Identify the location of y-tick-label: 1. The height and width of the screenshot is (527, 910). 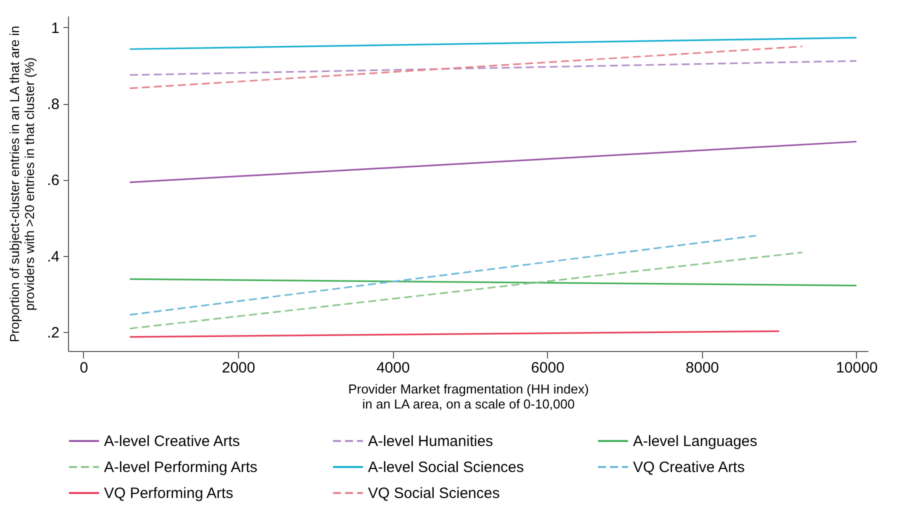
(55, 28).